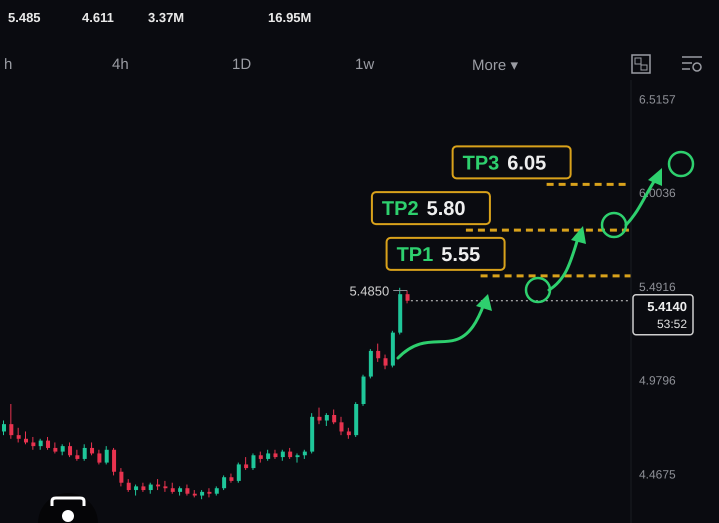  What do you see at coordinates (8, 64) in the screenshot?
I see `text: h` at bounding box center [8, 64].